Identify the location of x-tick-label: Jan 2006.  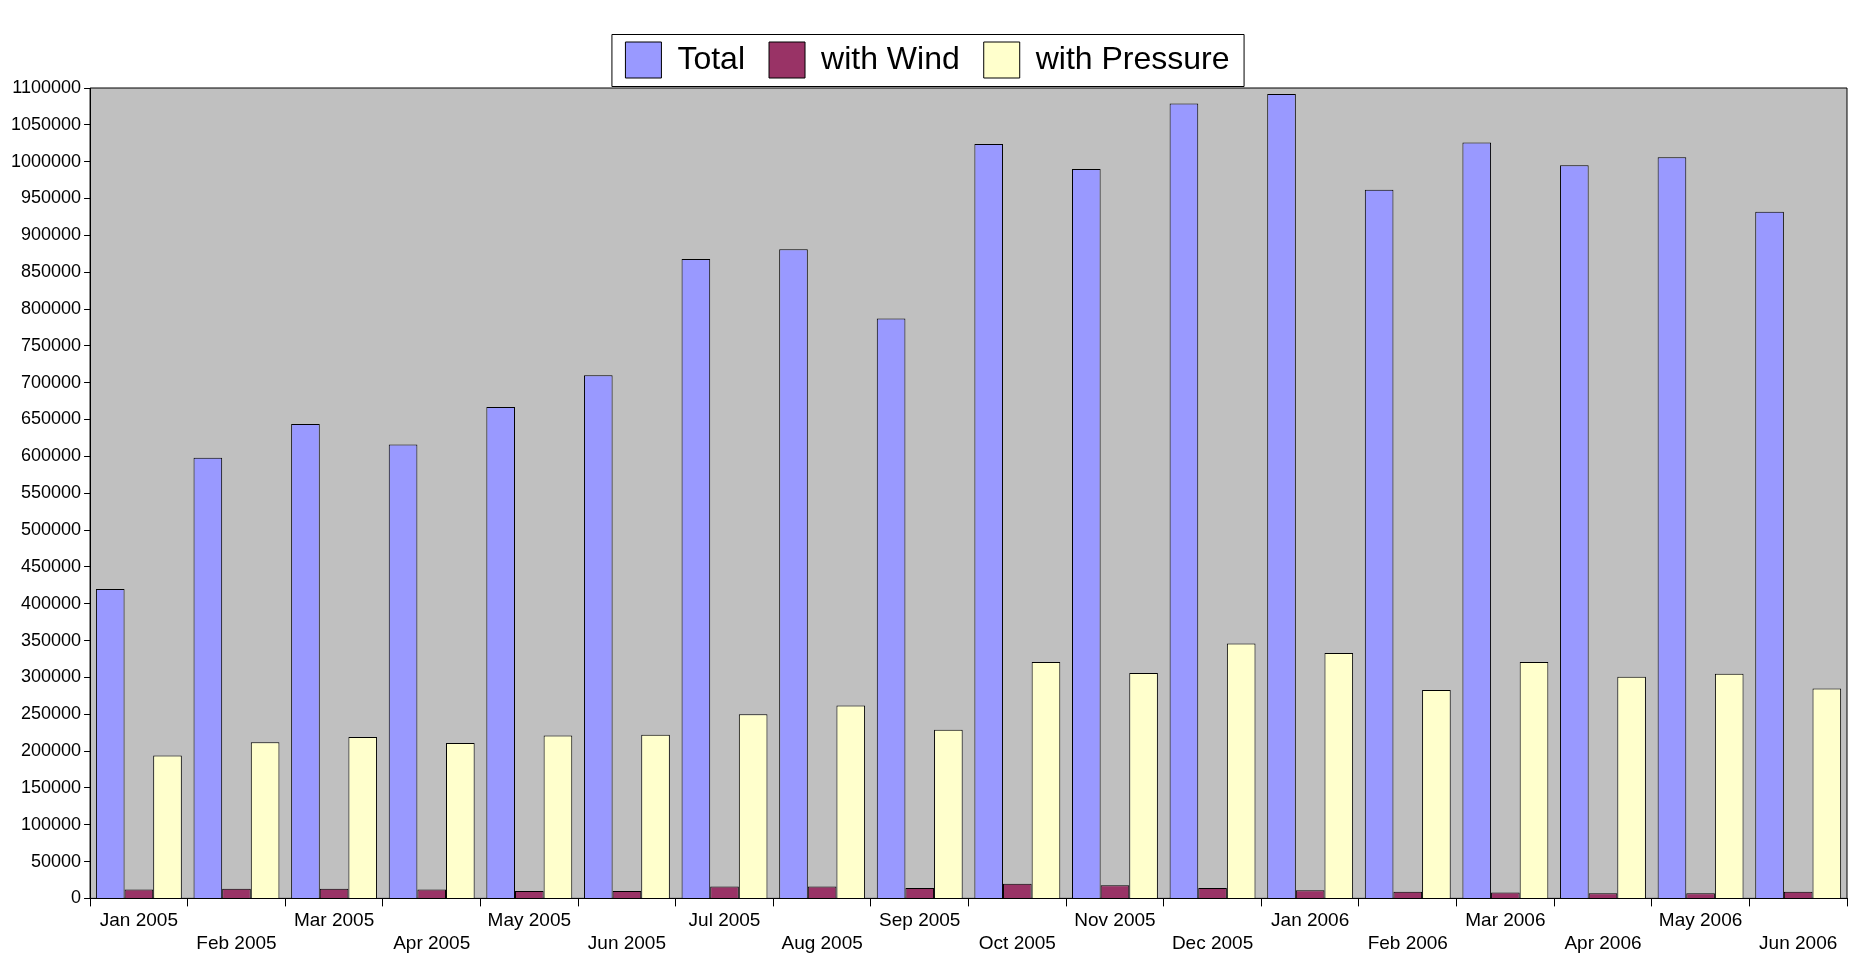
(1310, 920).